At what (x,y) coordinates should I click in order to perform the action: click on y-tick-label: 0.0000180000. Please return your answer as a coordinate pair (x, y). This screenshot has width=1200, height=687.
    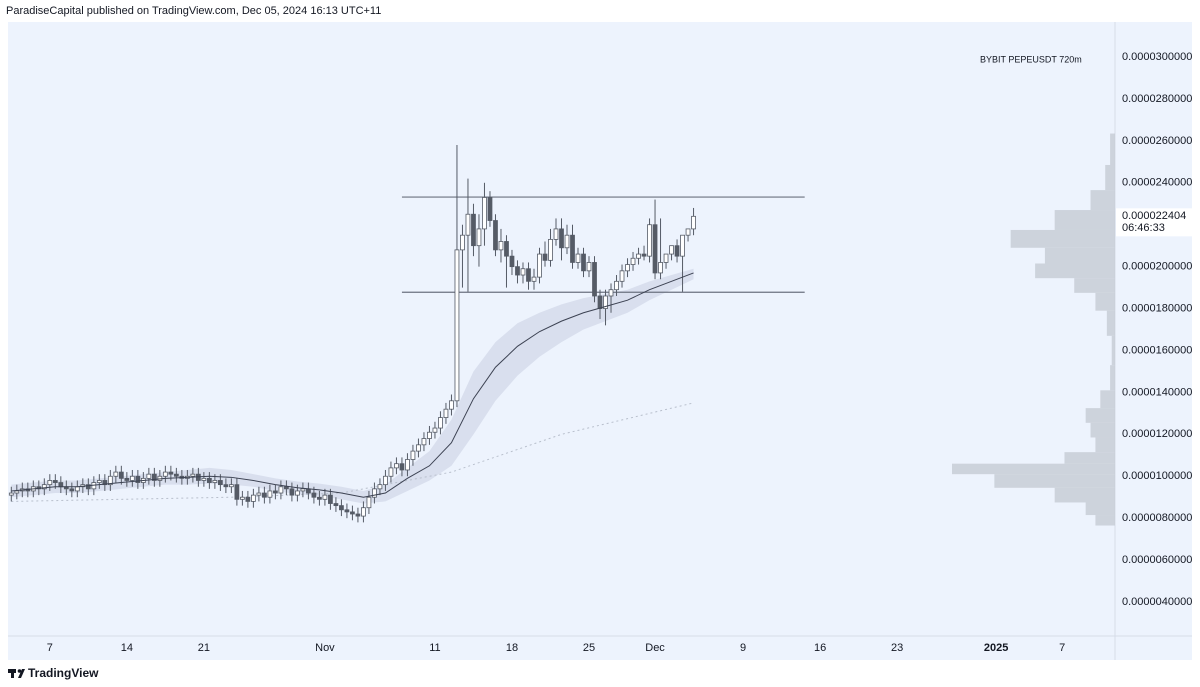
    Looking at the image, I should click on (1157, 308).